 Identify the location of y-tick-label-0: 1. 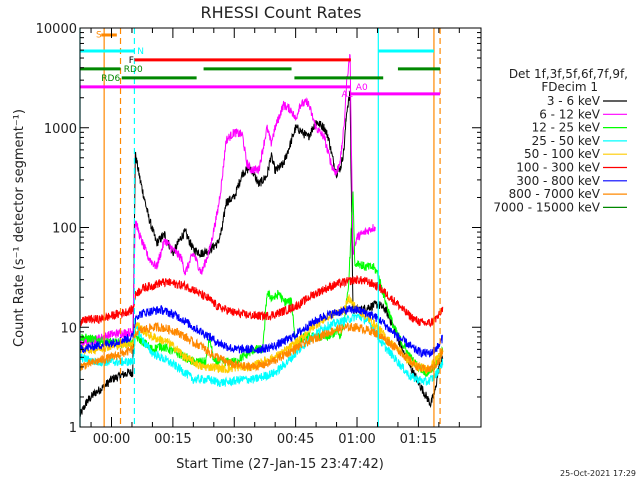
(73, 428).